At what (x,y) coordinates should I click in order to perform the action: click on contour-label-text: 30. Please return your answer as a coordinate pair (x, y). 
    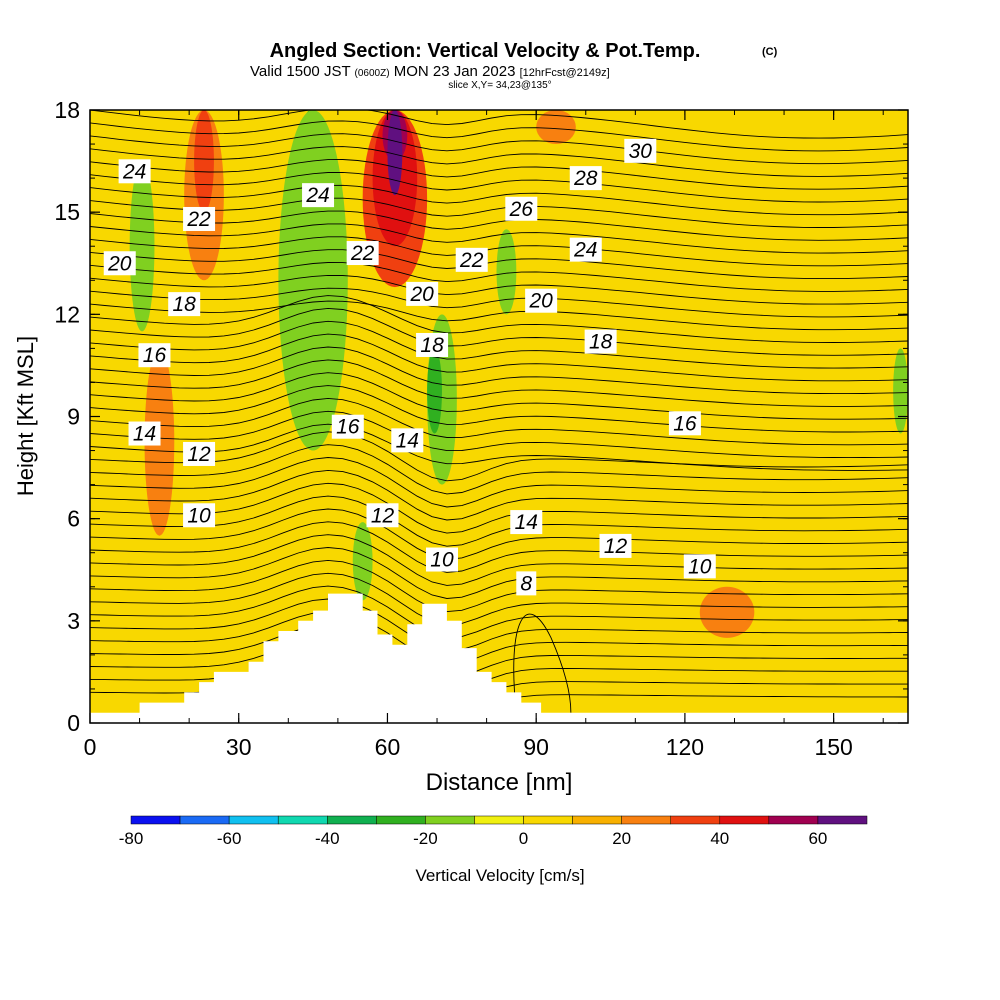
    Looking at the image, I should click on (641, 151).